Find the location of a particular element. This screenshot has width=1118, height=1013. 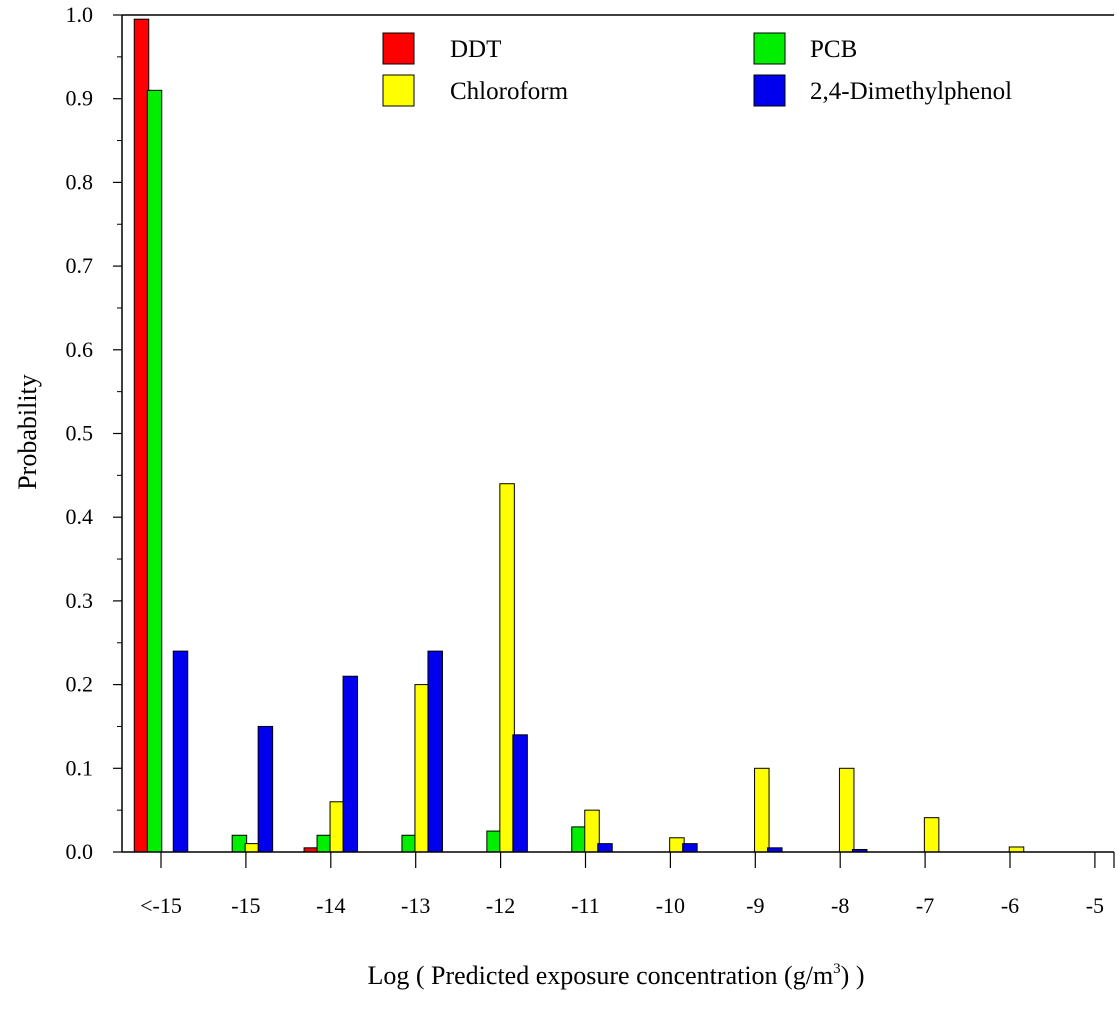

y-tick-label: 0.9 is located at coordinates (80, 98).